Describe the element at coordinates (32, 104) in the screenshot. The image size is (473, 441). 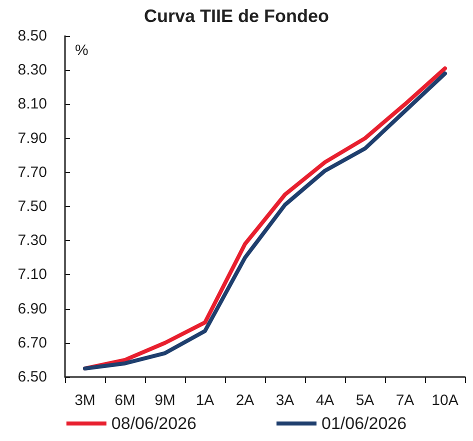
I see `y-tick-label: 8.10` at that location.